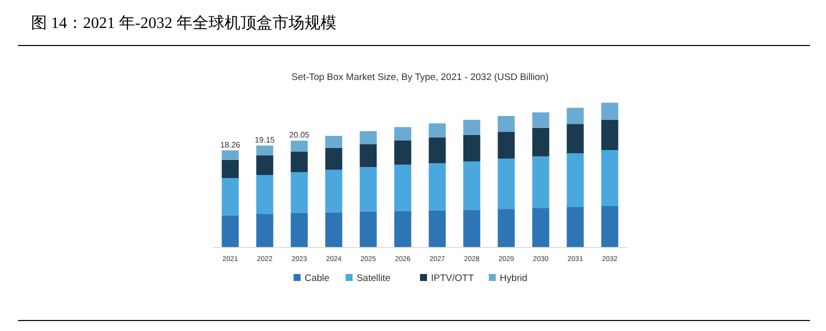  Describe the element at coordinates (514, 278) in the screenshot. I see `legend-label: Hybrid` at that location.